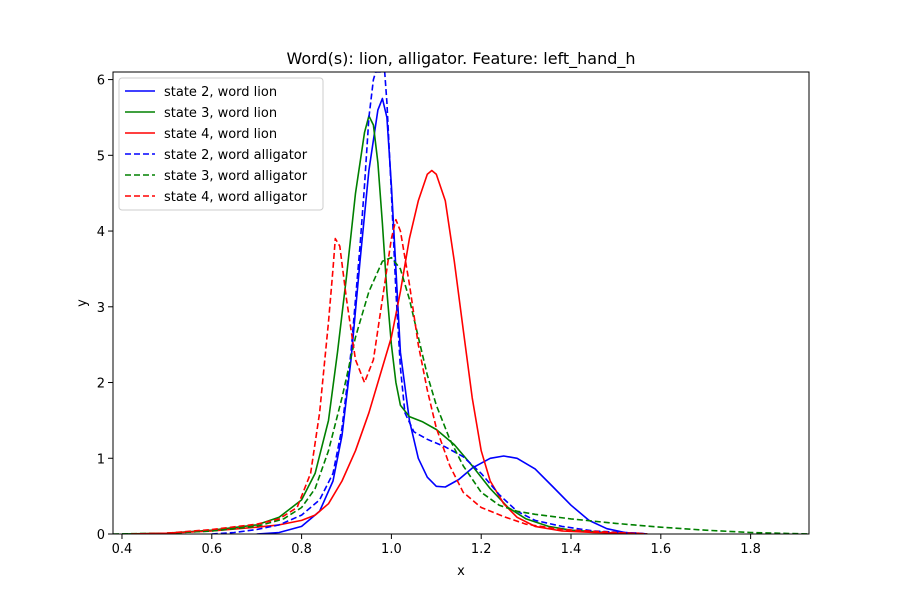  Describe the element at coordinates (301, 549) in the screenshot. I see `x-tick-label: 0.8` at that location.